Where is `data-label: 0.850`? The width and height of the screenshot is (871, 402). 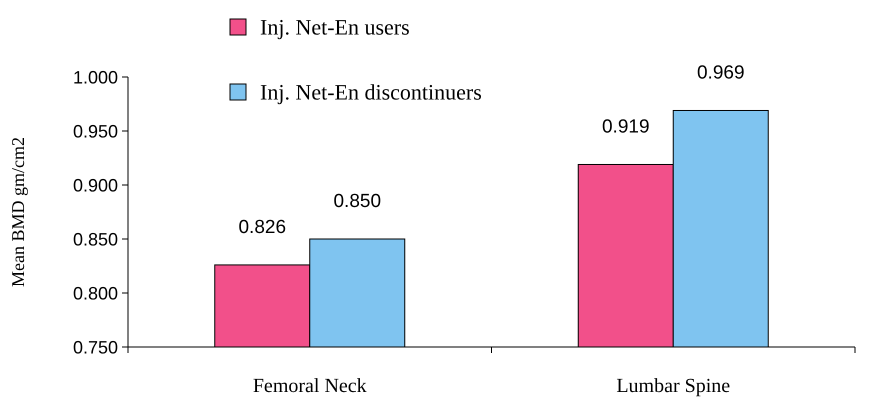
data-label: 0.850 is located at coordinates (357, 201).